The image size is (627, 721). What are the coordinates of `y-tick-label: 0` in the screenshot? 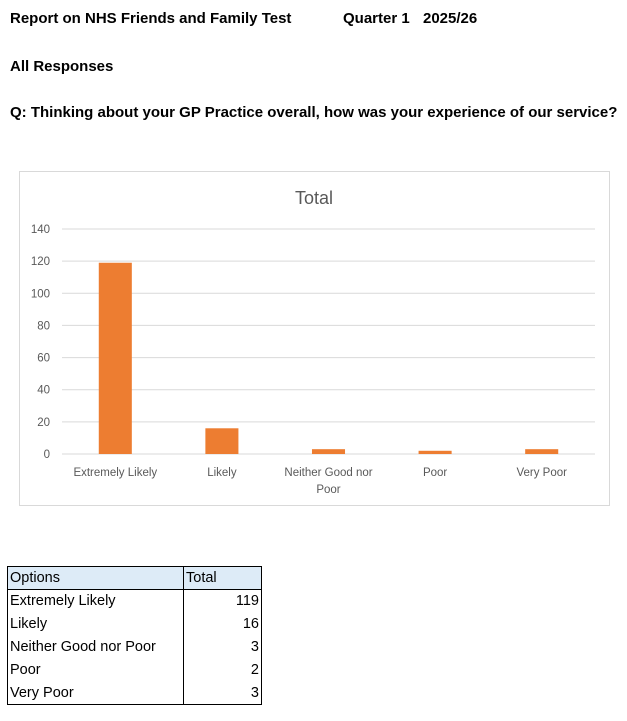 It's located at (47, 455).